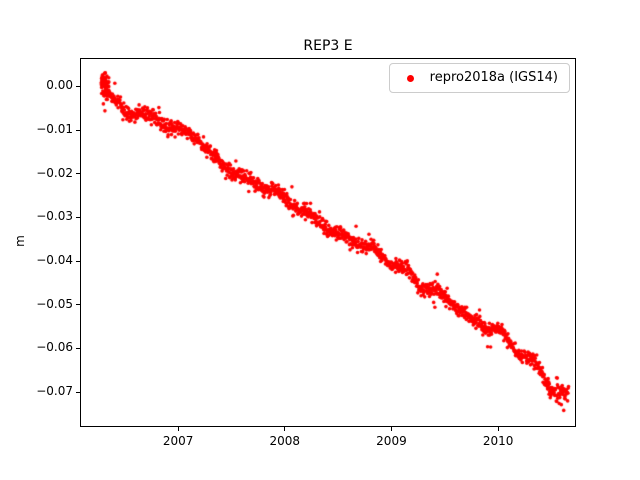  I want to click on y-tick-label: 0.00, so click(59, 85).